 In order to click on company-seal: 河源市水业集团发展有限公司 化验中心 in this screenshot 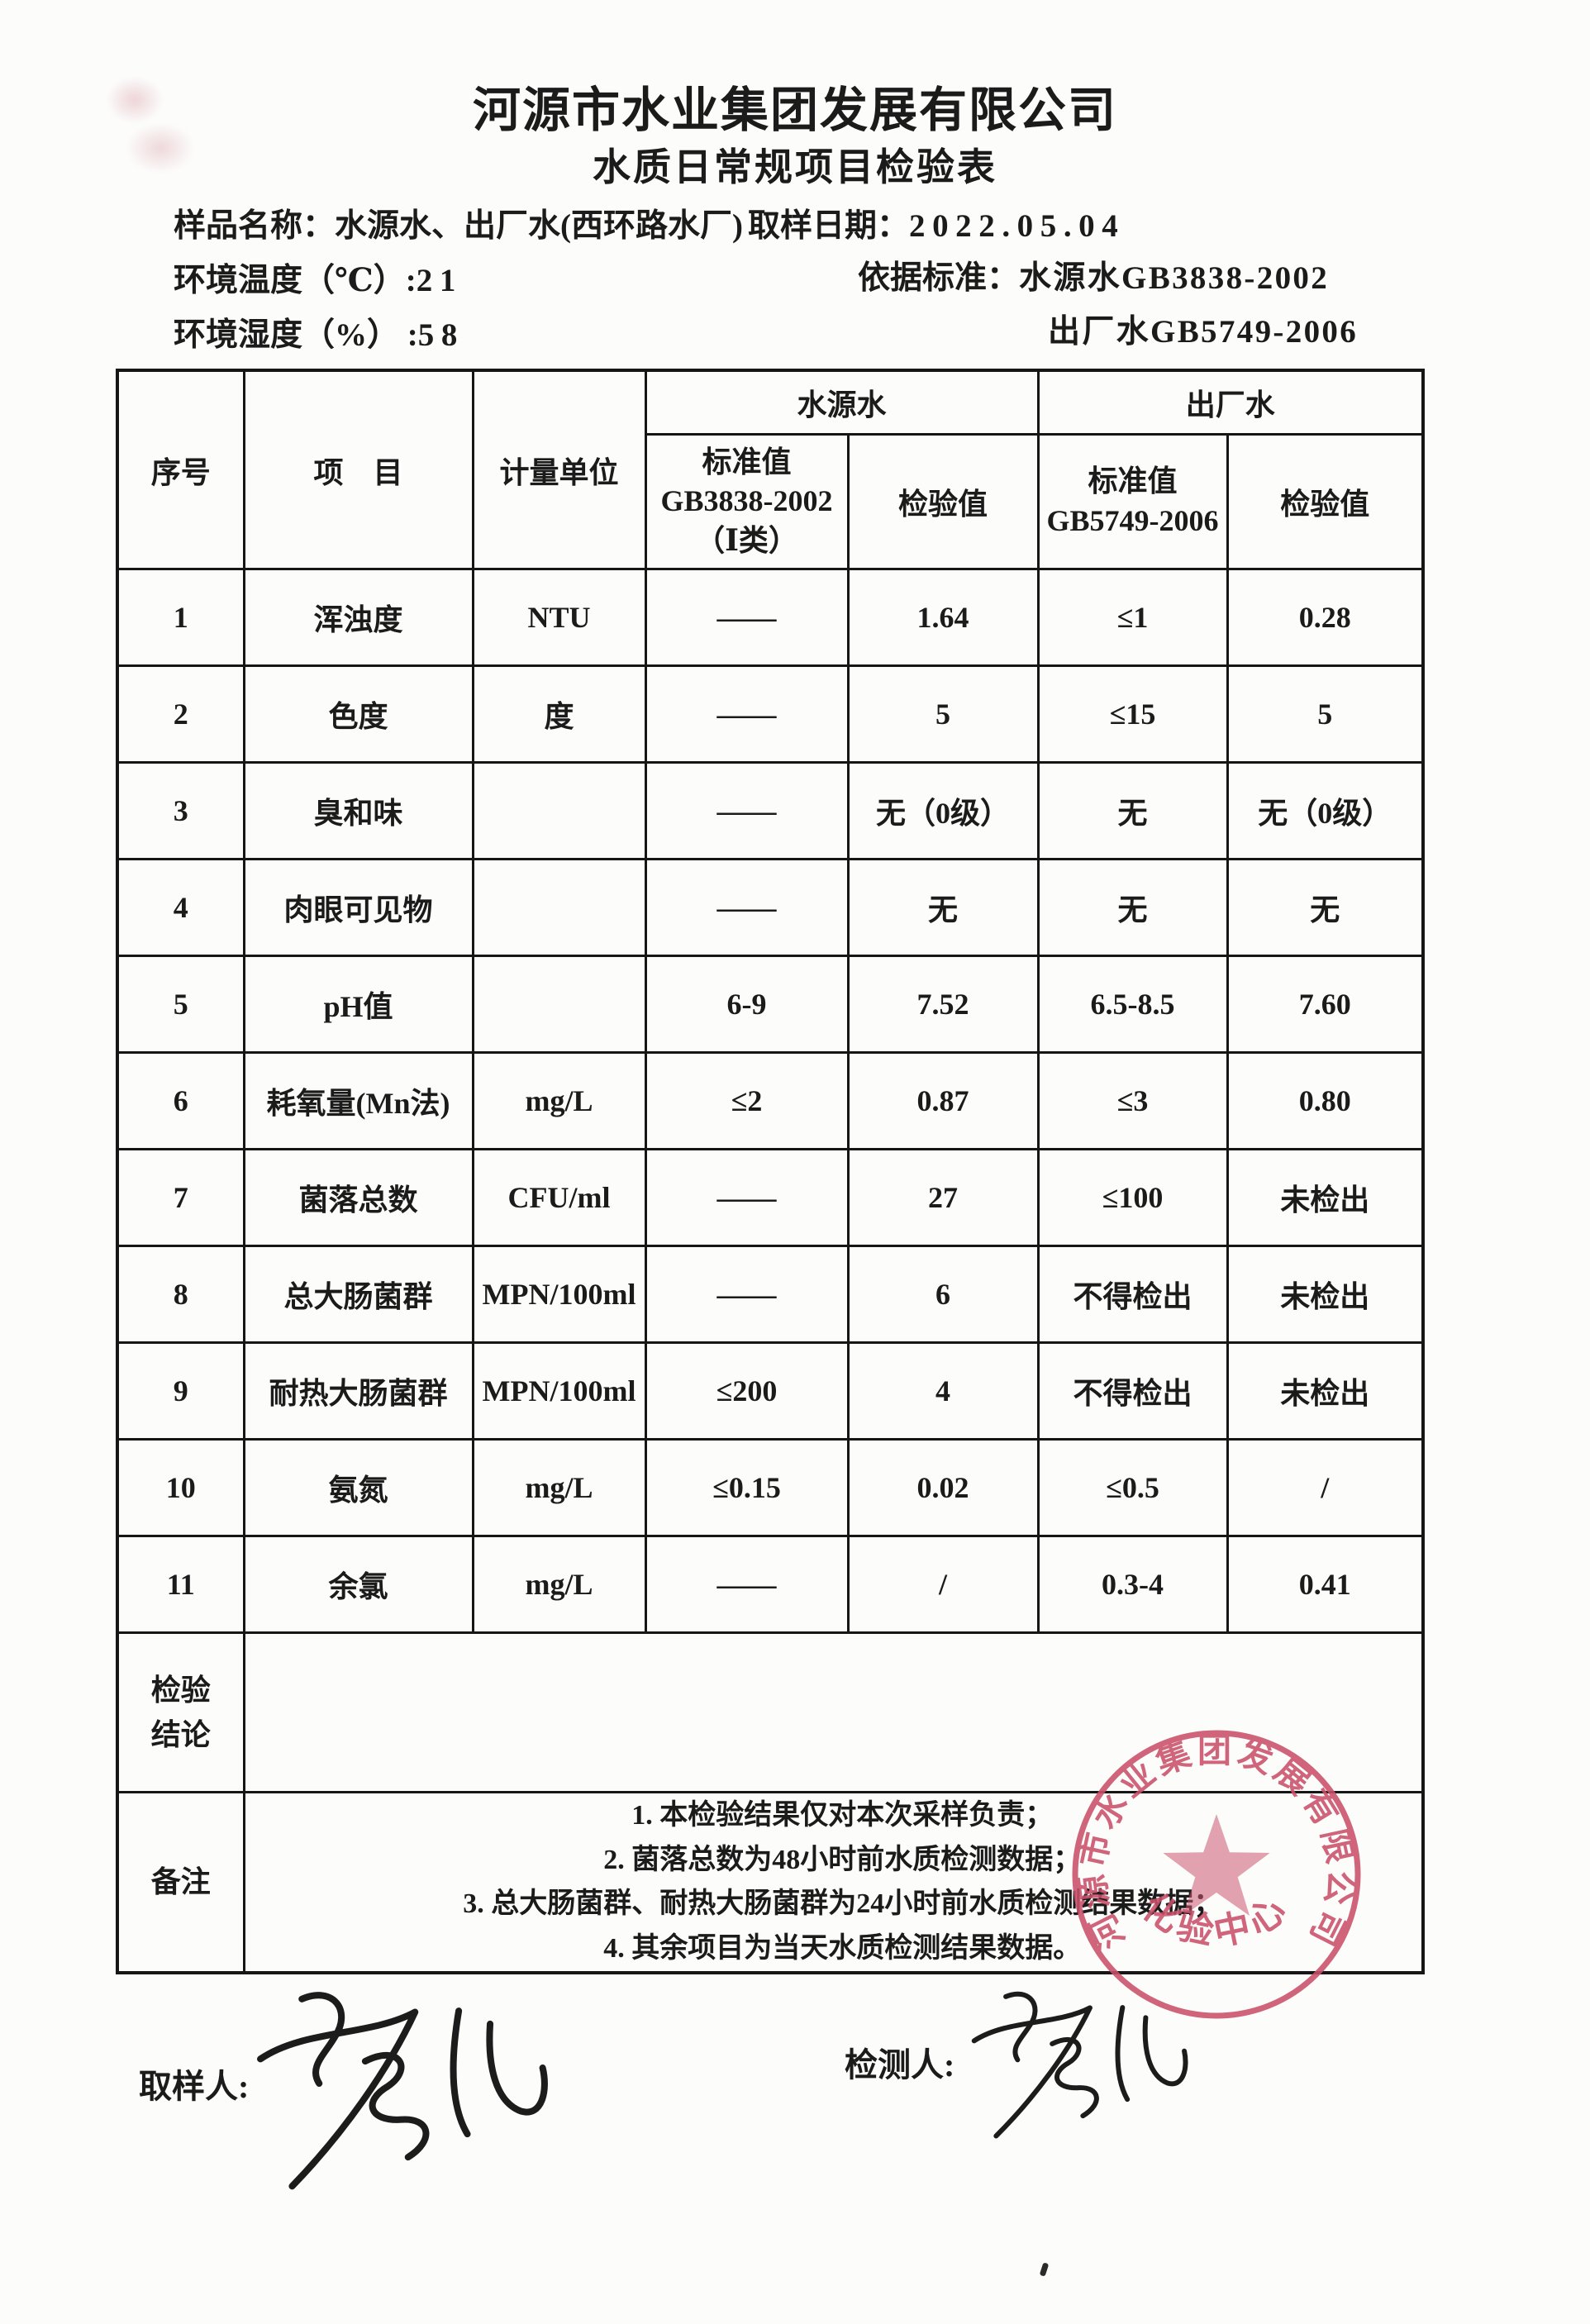, I will do `click(1216, 1874)`.